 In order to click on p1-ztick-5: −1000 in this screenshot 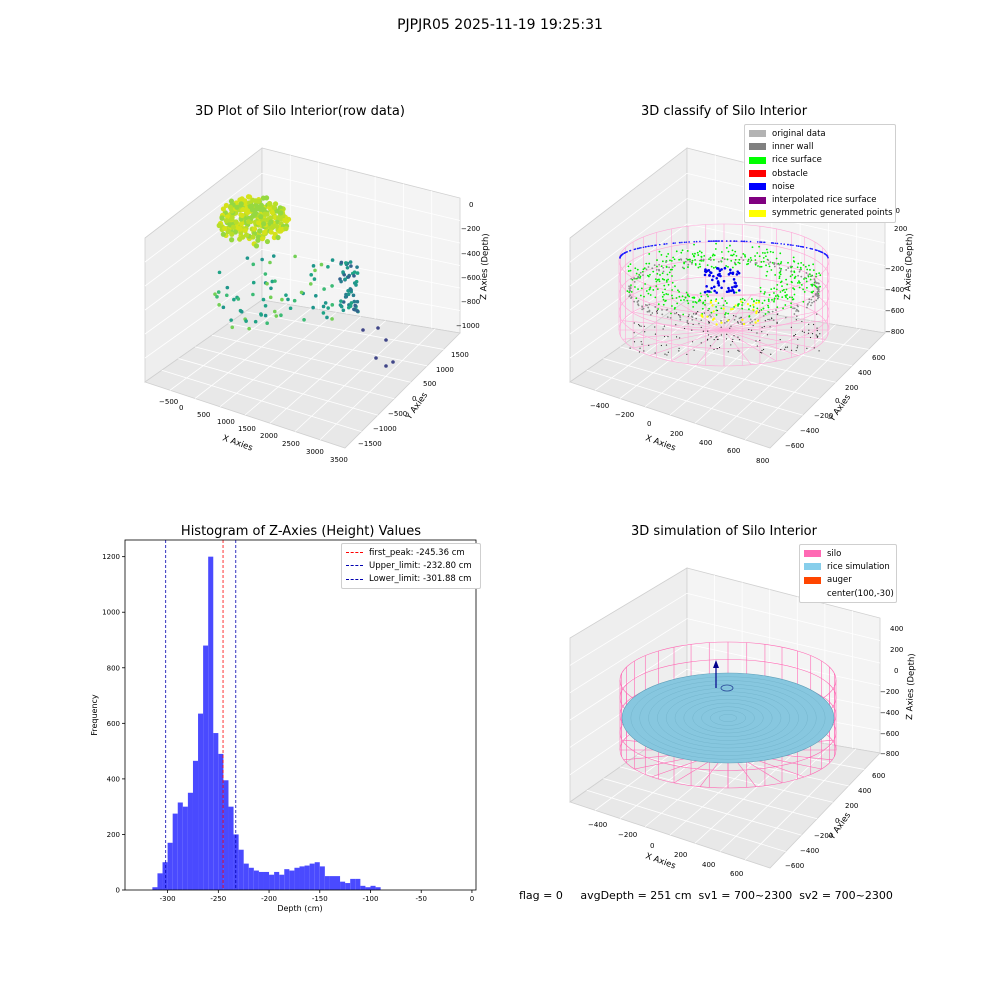, I will do `click(468, 326)`.